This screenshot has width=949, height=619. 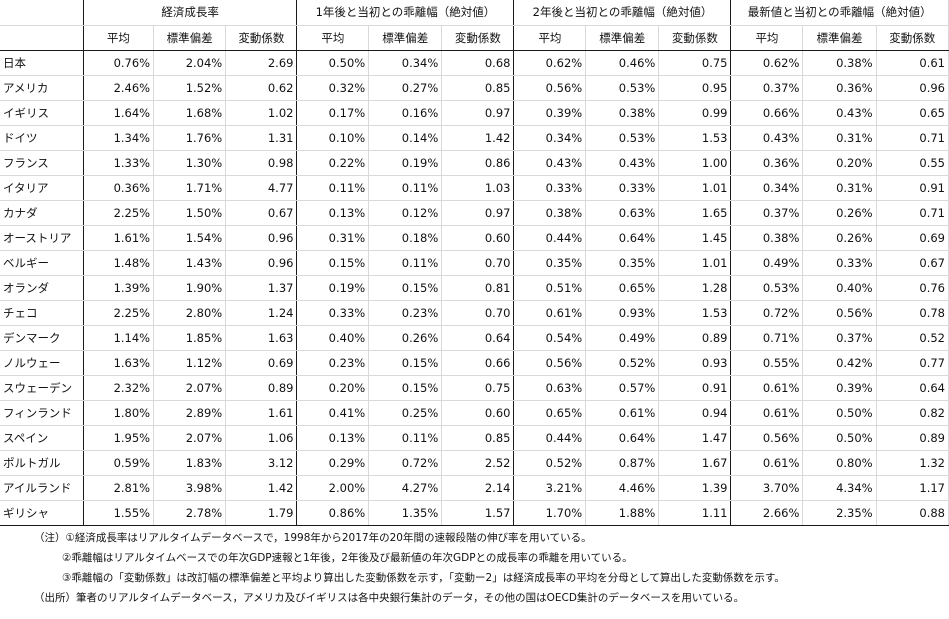 What do you see at coordinates (695, 513) in the screenshot?
I see `value-cell: 1.11` at bounding box center [695, 513].